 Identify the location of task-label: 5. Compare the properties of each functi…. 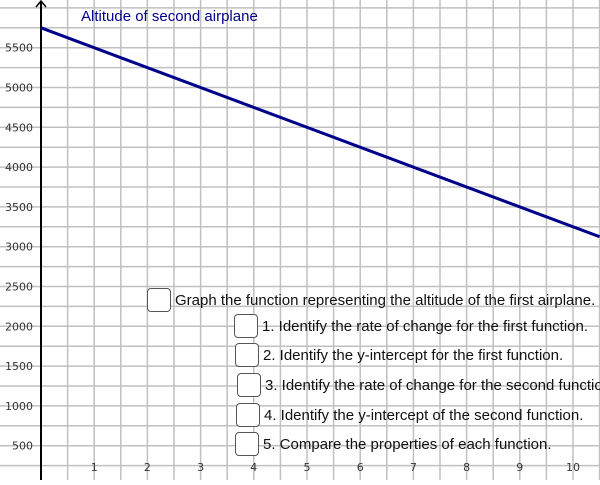
(407, 444).